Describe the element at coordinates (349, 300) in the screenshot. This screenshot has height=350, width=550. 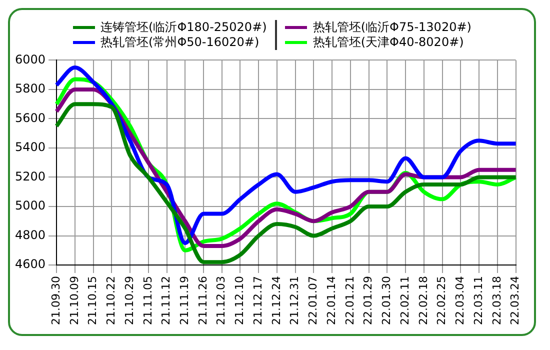
I see `x-tick-label: 22.01.21` at that location.